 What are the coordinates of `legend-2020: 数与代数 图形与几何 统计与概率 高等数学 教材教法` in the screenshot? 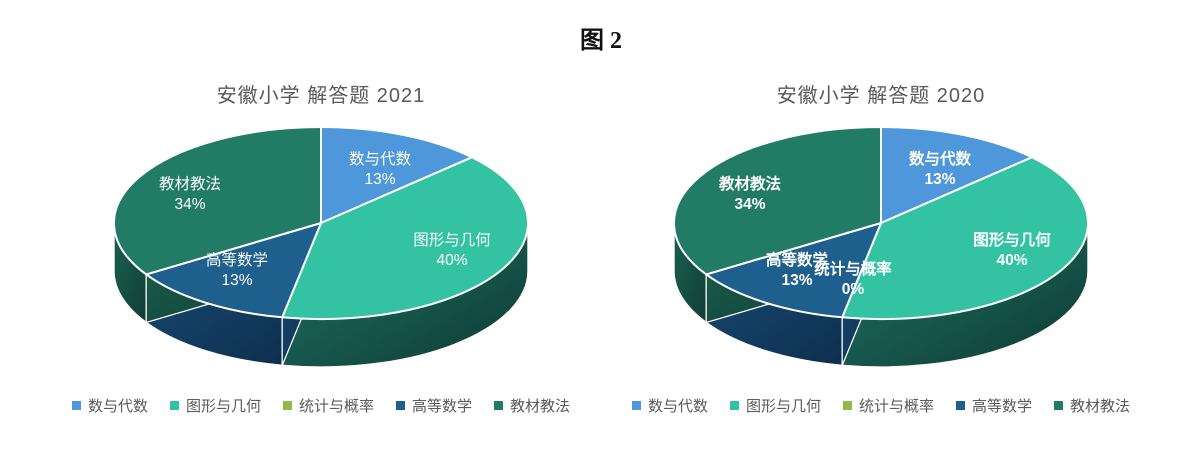 It's located at (880, 405).